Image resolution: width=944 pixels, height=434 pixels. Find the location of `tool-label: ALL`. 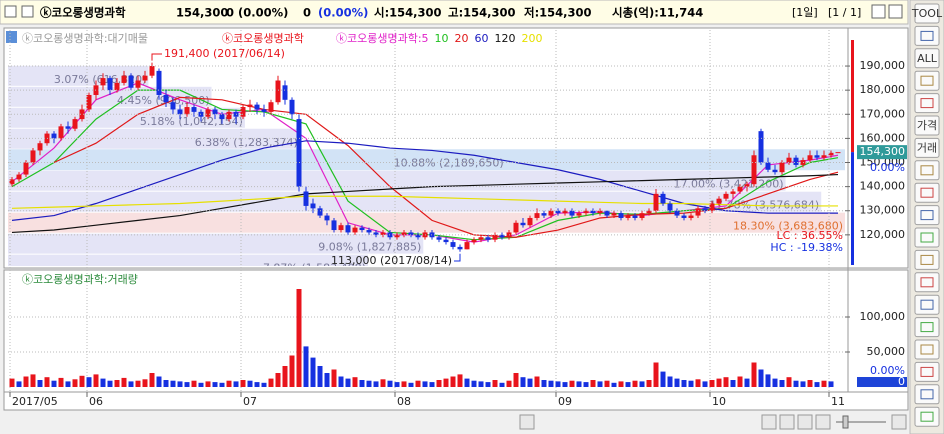

tool-label: ALL is located at coordinates (927, 58).